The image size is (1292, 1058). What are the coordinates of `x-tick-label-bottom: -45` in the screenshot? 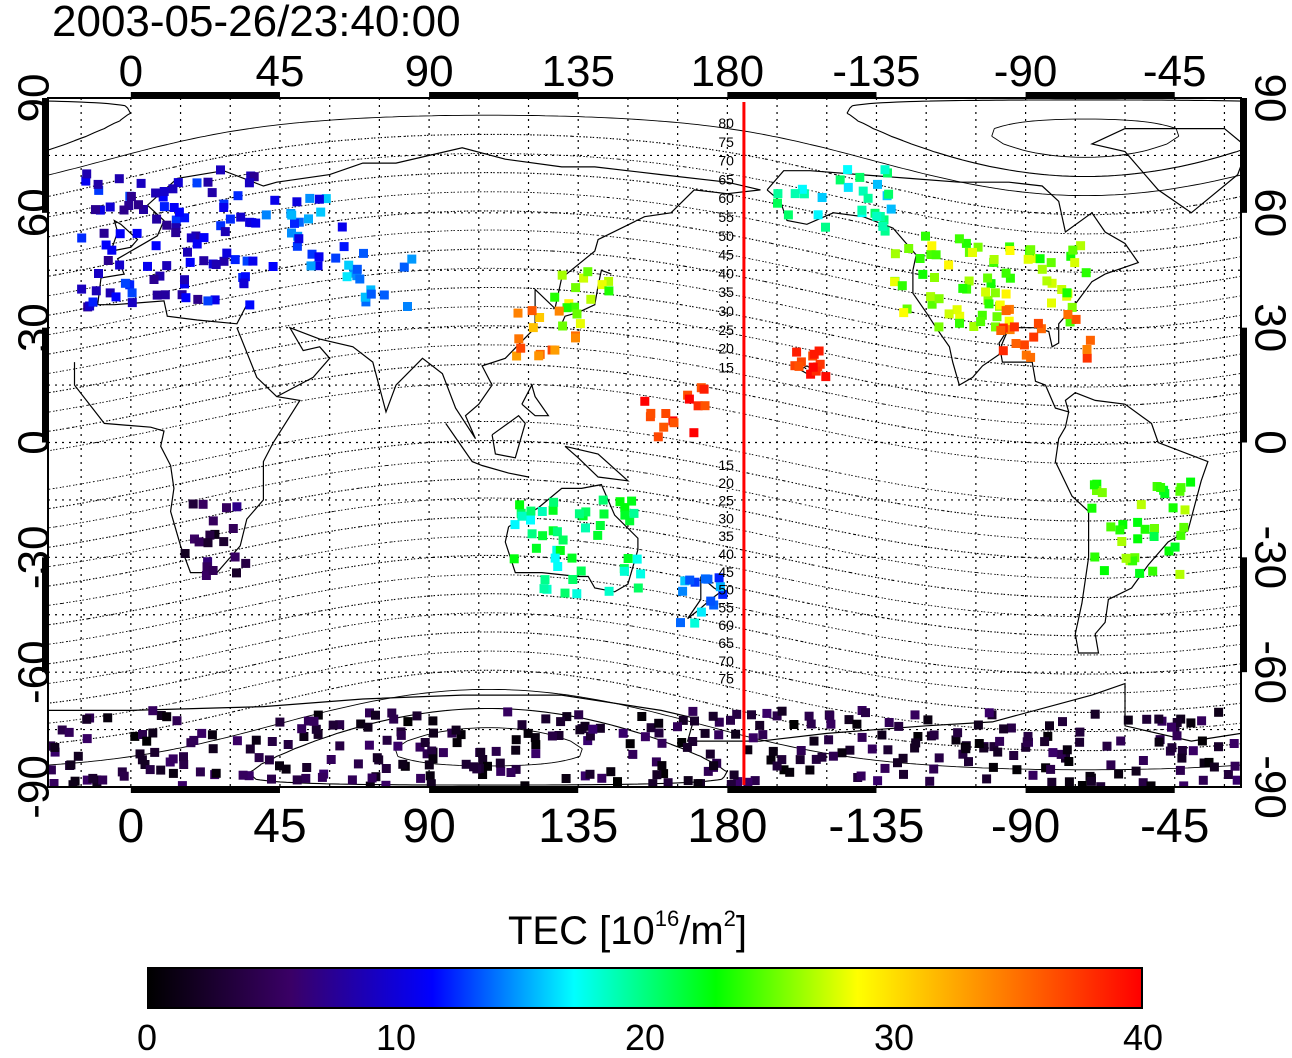 It's located at (1174, 826).